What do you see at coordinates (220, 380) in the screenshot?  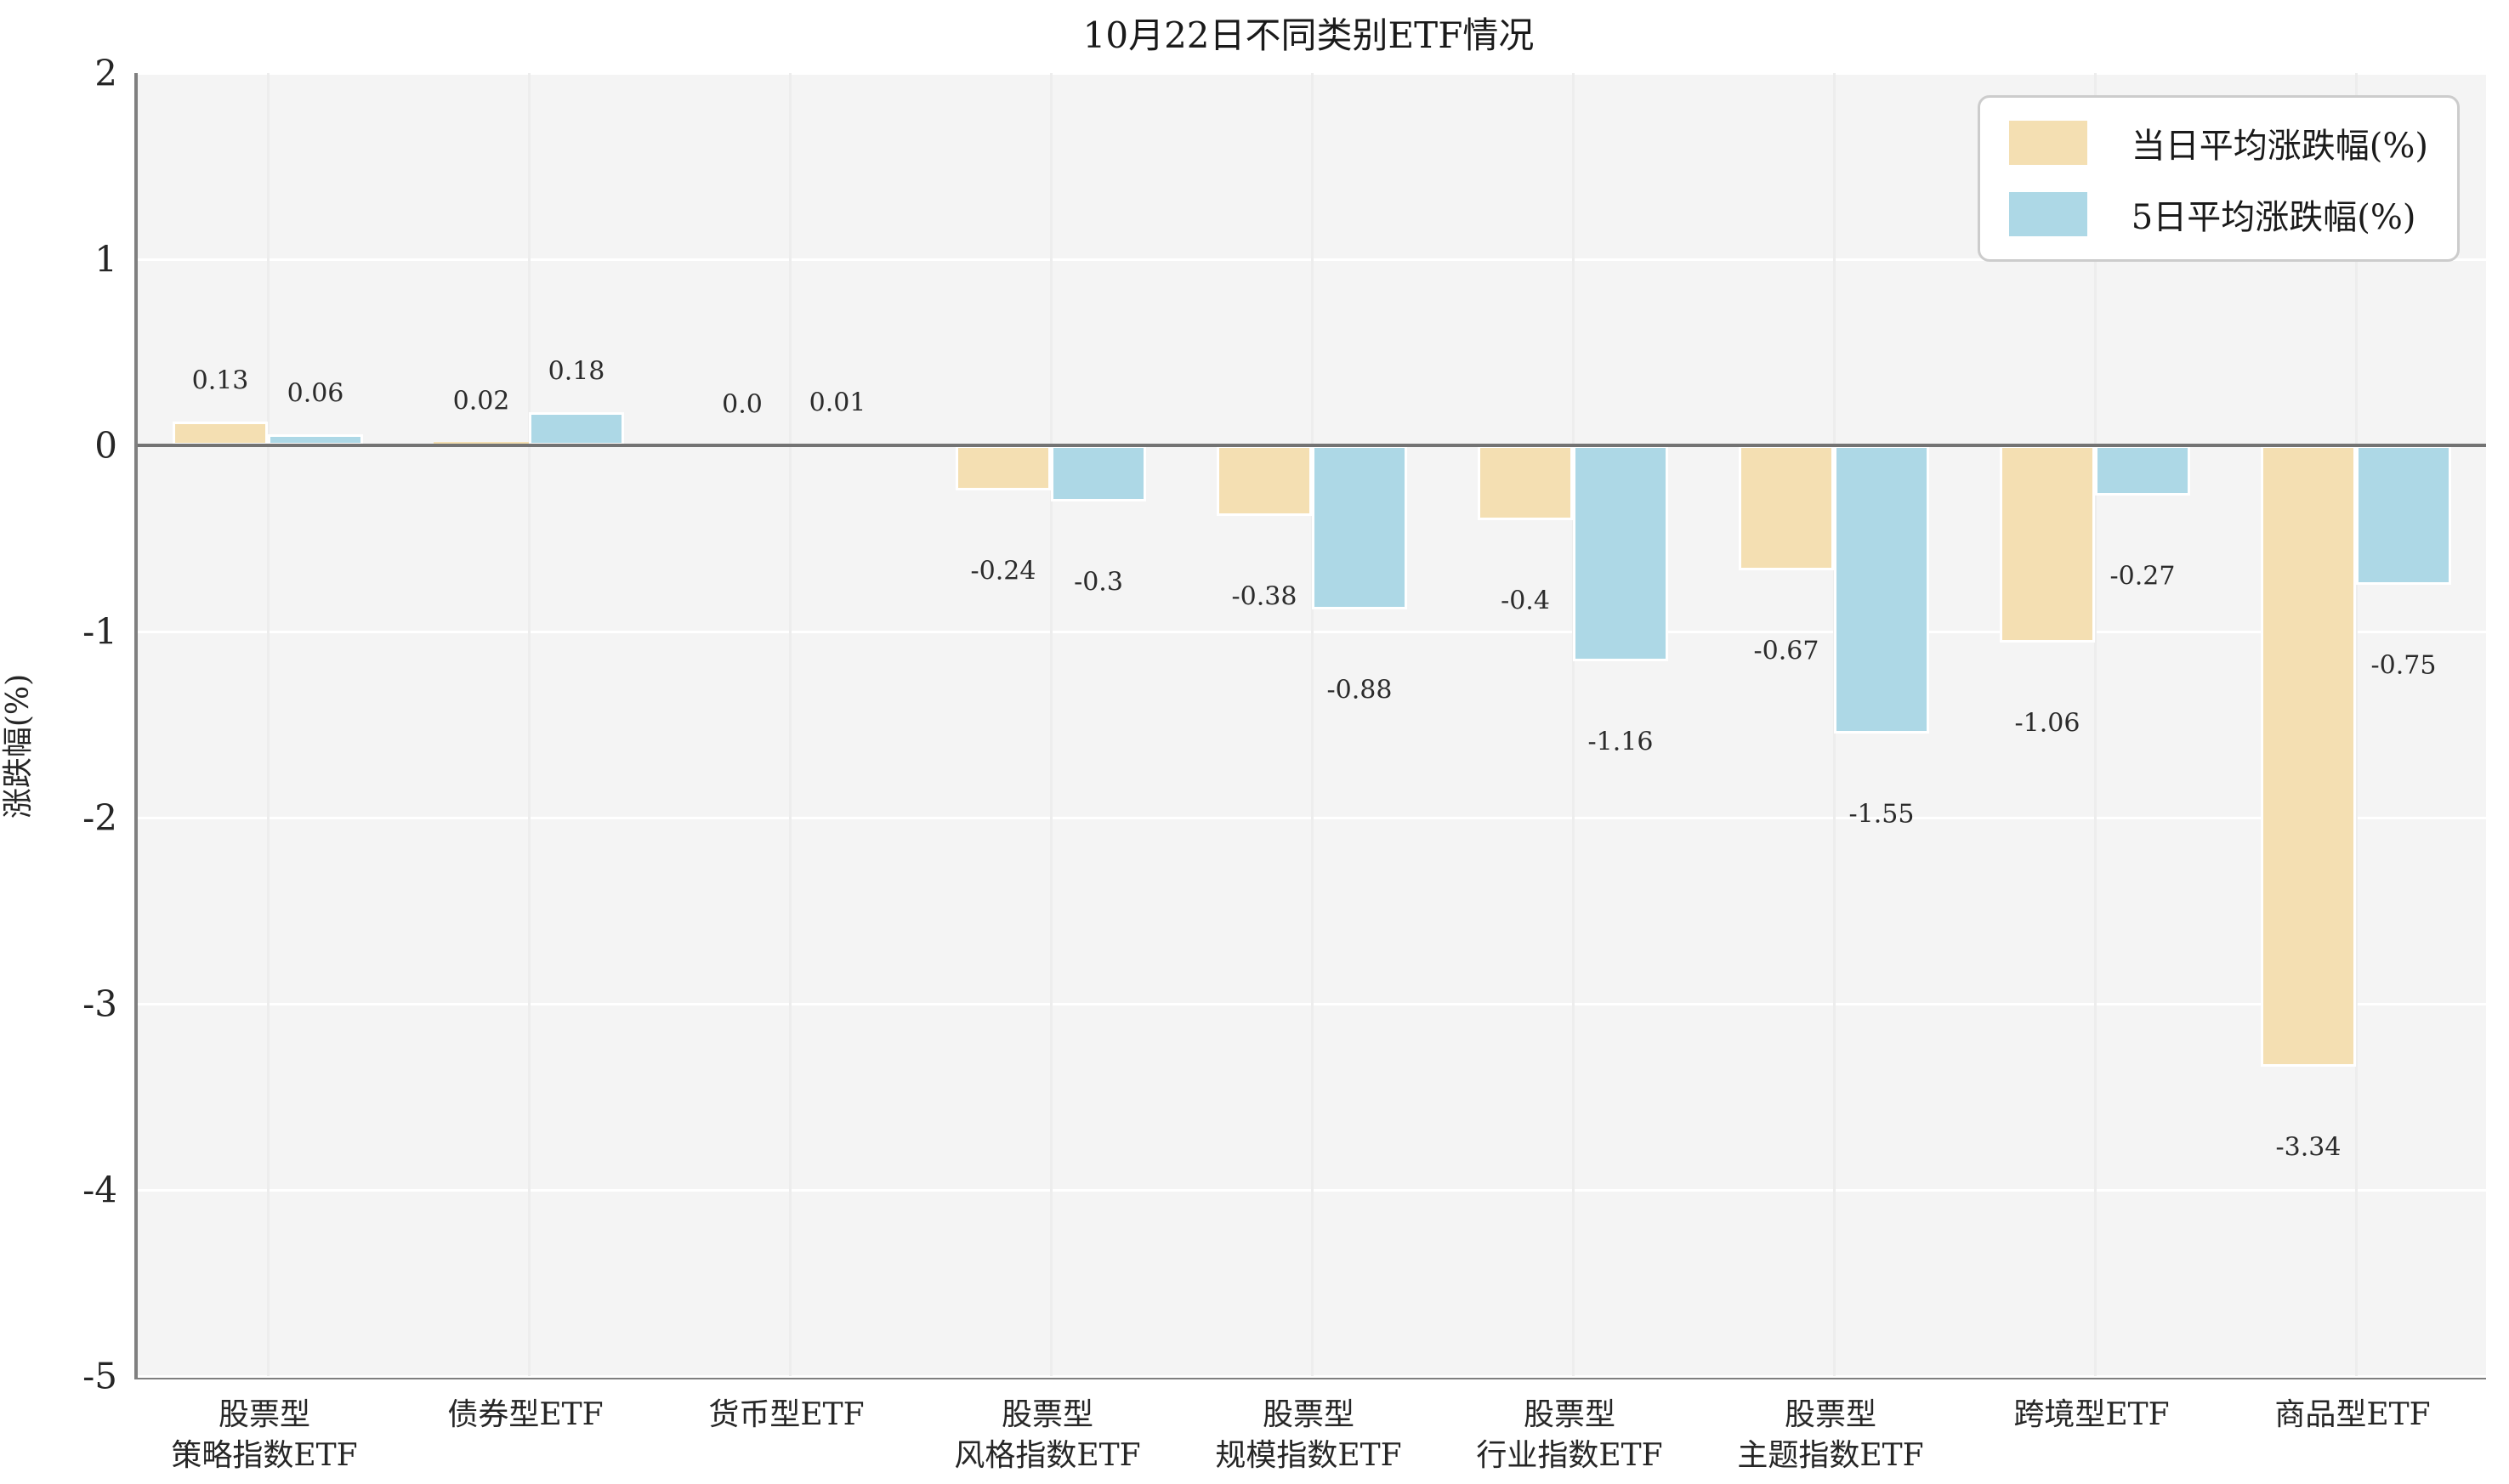 I see `bar-value-label: 0.13` at bounding box center [220, 380].